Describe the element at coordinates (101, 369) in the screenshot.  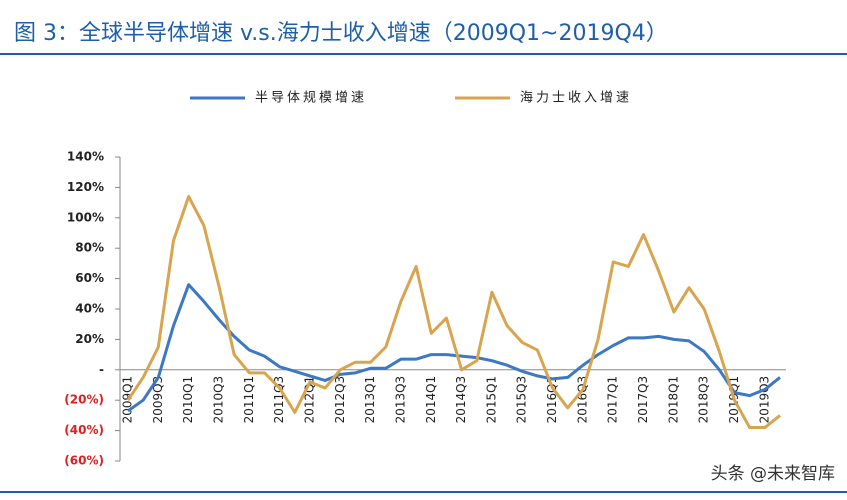
I see `y-tick-label: -` at that location.